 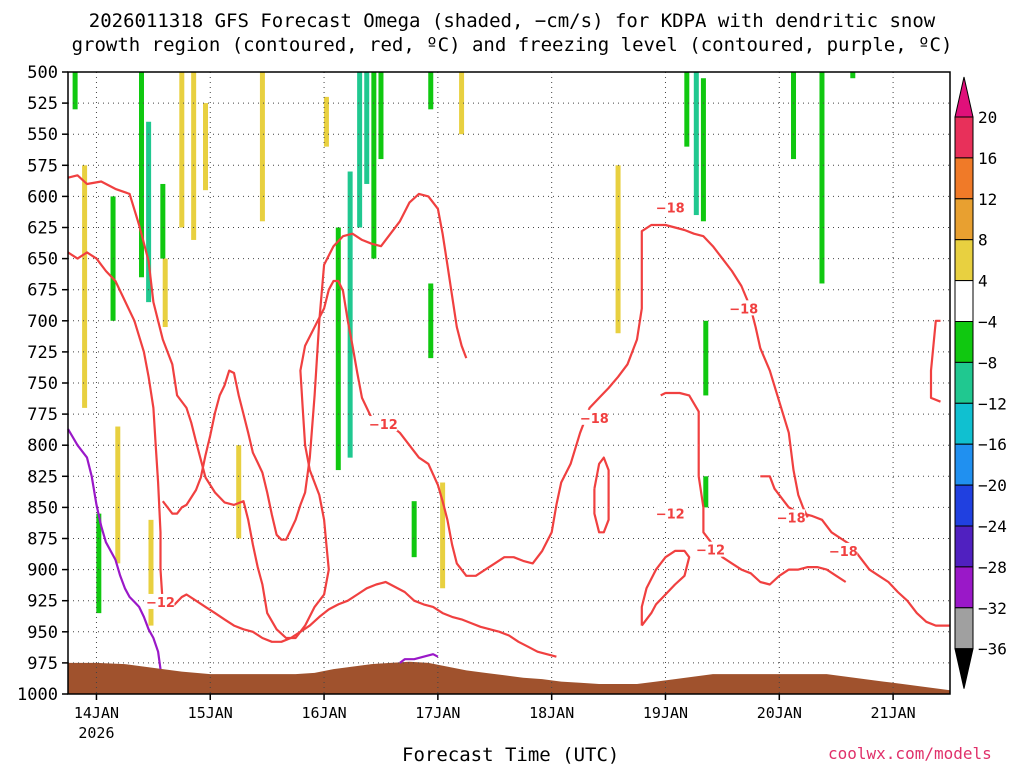 What do you see at coordinates (42, 415) in the screenshot?
I see `y-tick-label: 775` at bounding box center [42, 415].